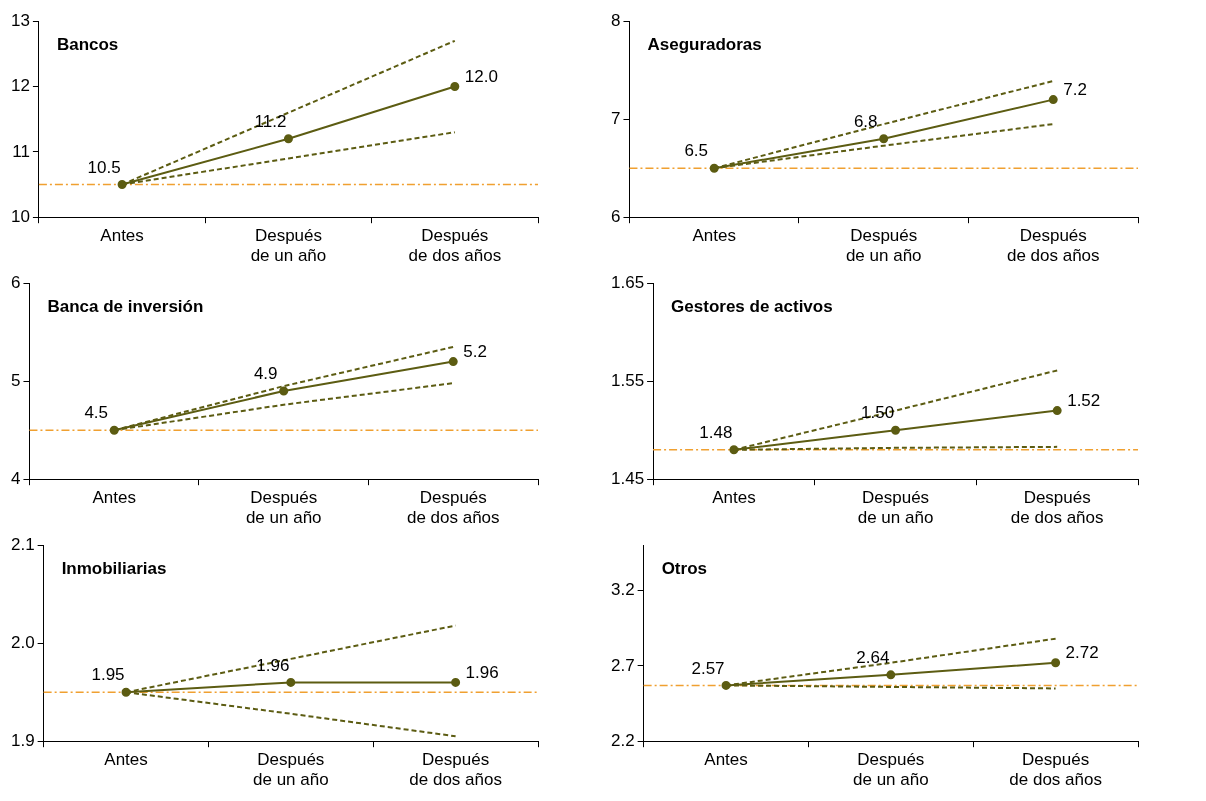 This screenshot has height=801, width=1206. Describe the element at coordinates (627, 478) in the screenshot. I see `y-tick-label: 1.45` at that location.